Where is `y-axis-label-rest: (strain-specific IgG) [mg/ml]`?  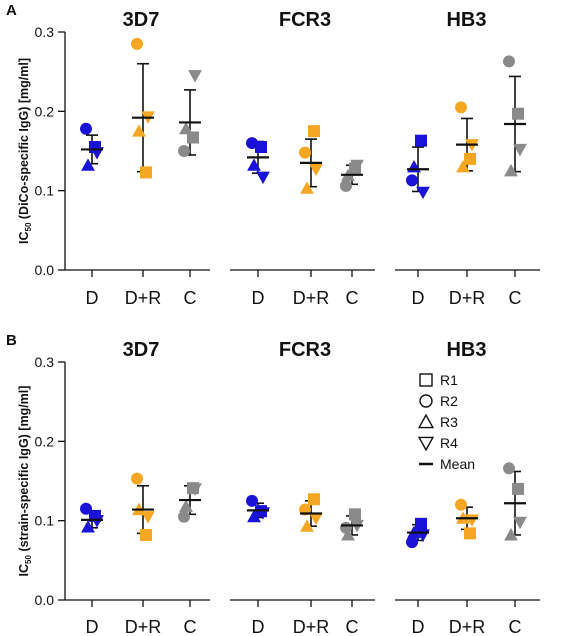 y-axis-label-rest: (strain-specific IgG) [mg/ml] is located at coordinates (24, 470).